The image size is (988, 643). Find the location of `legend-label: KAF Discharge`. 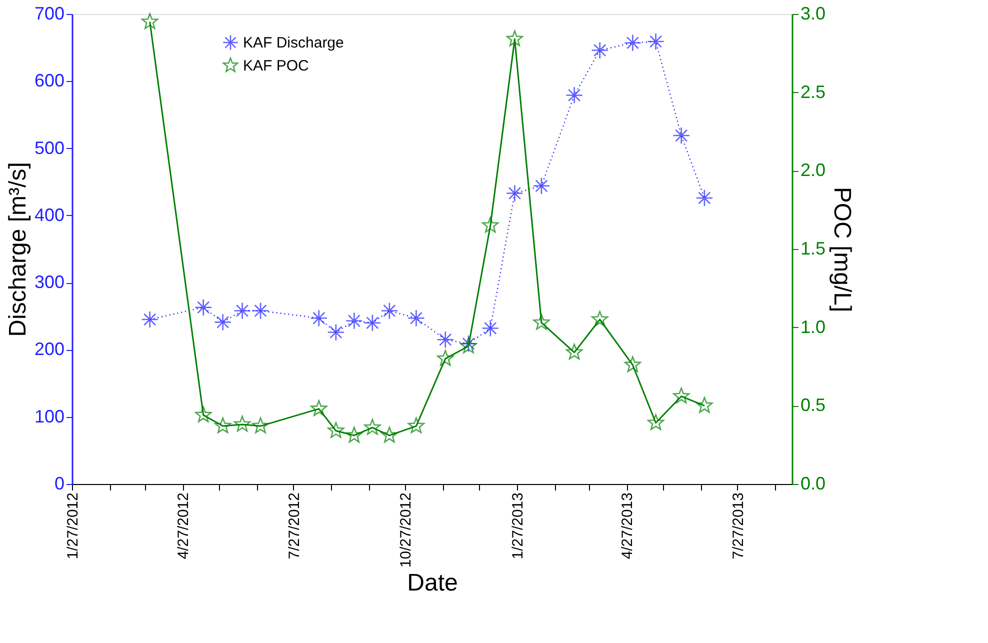

legend-label: KAF Discharge is located at coordinates (293, 43).